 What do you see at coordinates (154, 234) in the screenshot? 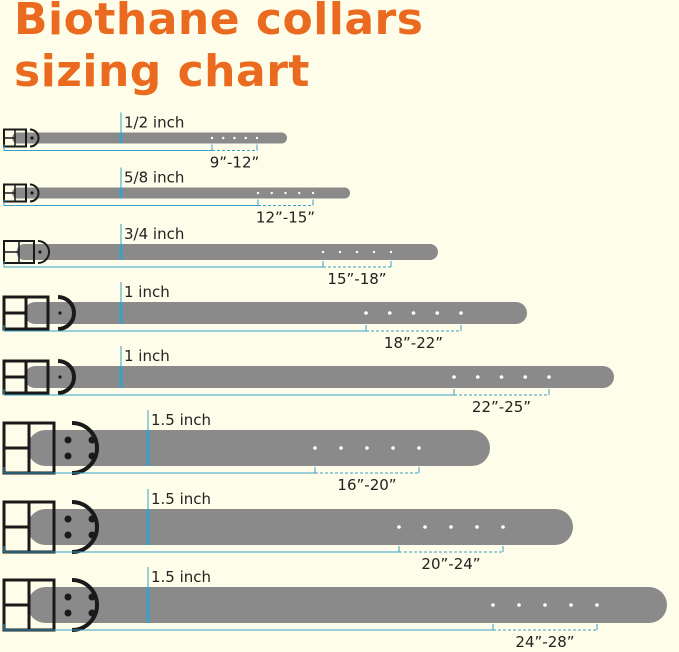
I see `width-label: 3/4 inch` at bounding box center [154, 234].